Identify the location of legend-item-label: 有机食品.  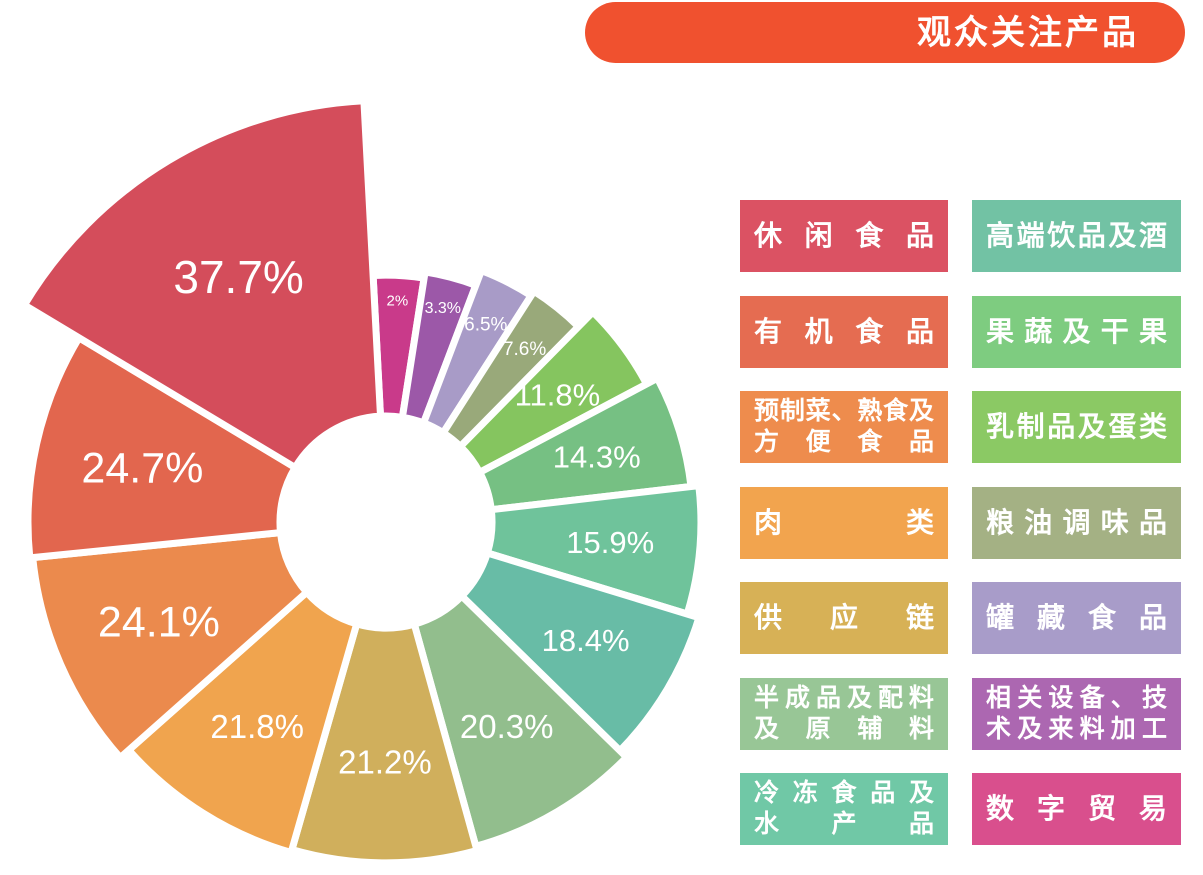
(844, 331).